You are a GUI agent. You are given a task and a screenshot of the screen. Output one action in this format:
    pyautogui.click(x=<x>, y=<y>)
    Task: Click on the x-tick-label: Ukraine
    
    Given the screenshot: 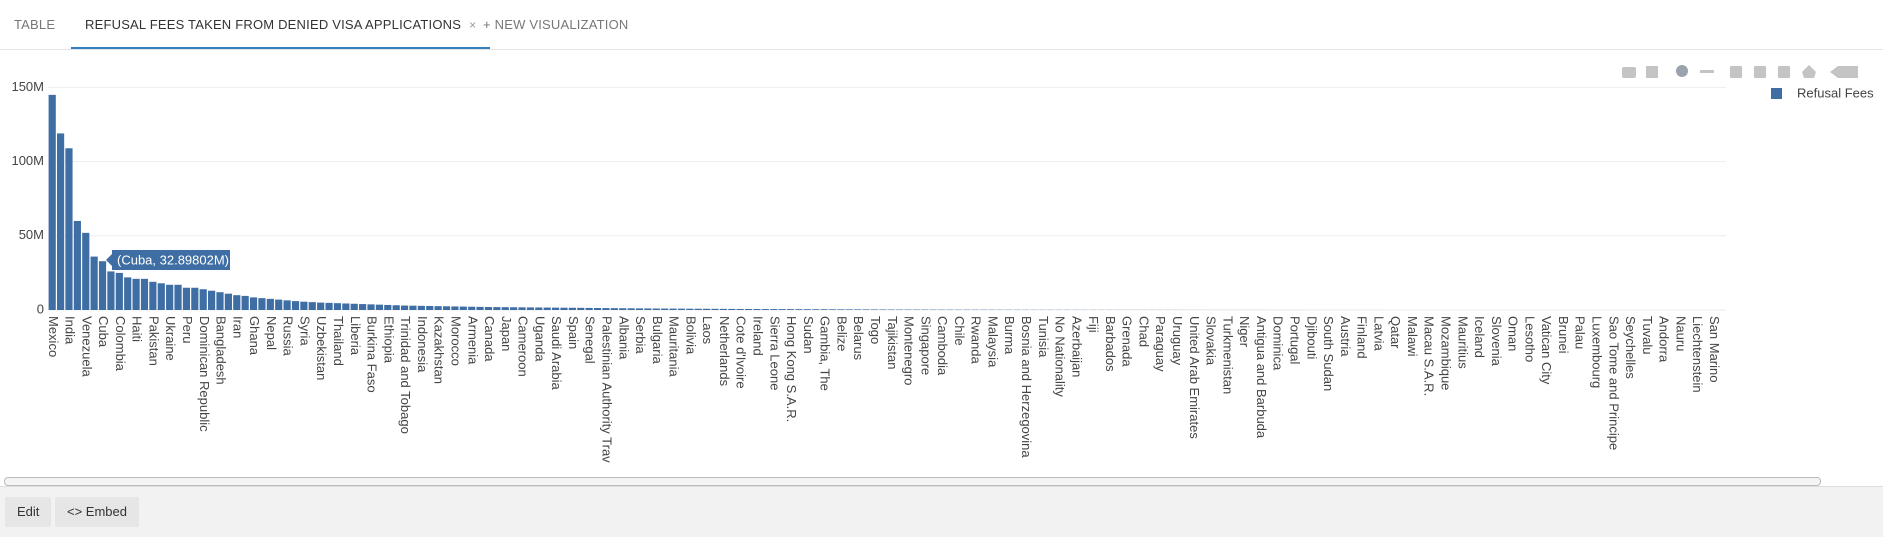 What is the action you would take?
    pyautogui.click(x=170, y=338)
    